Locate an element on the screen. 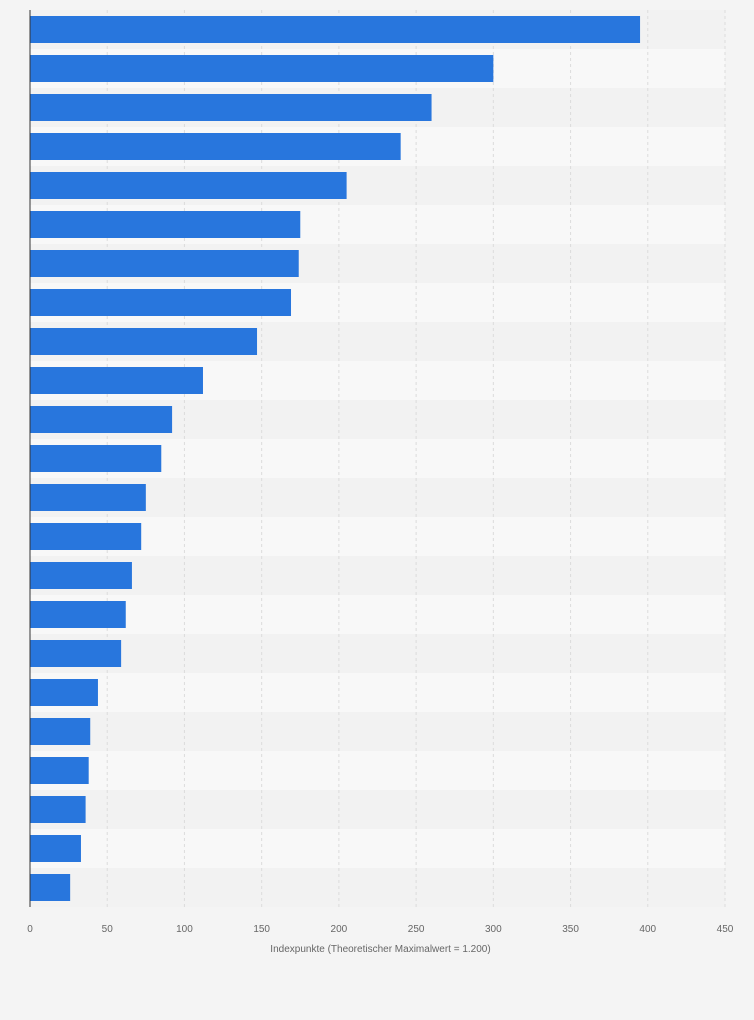 This screenshot has width=754, height=1020. x-tick-label: 300 is located at coordinates (493, 929).